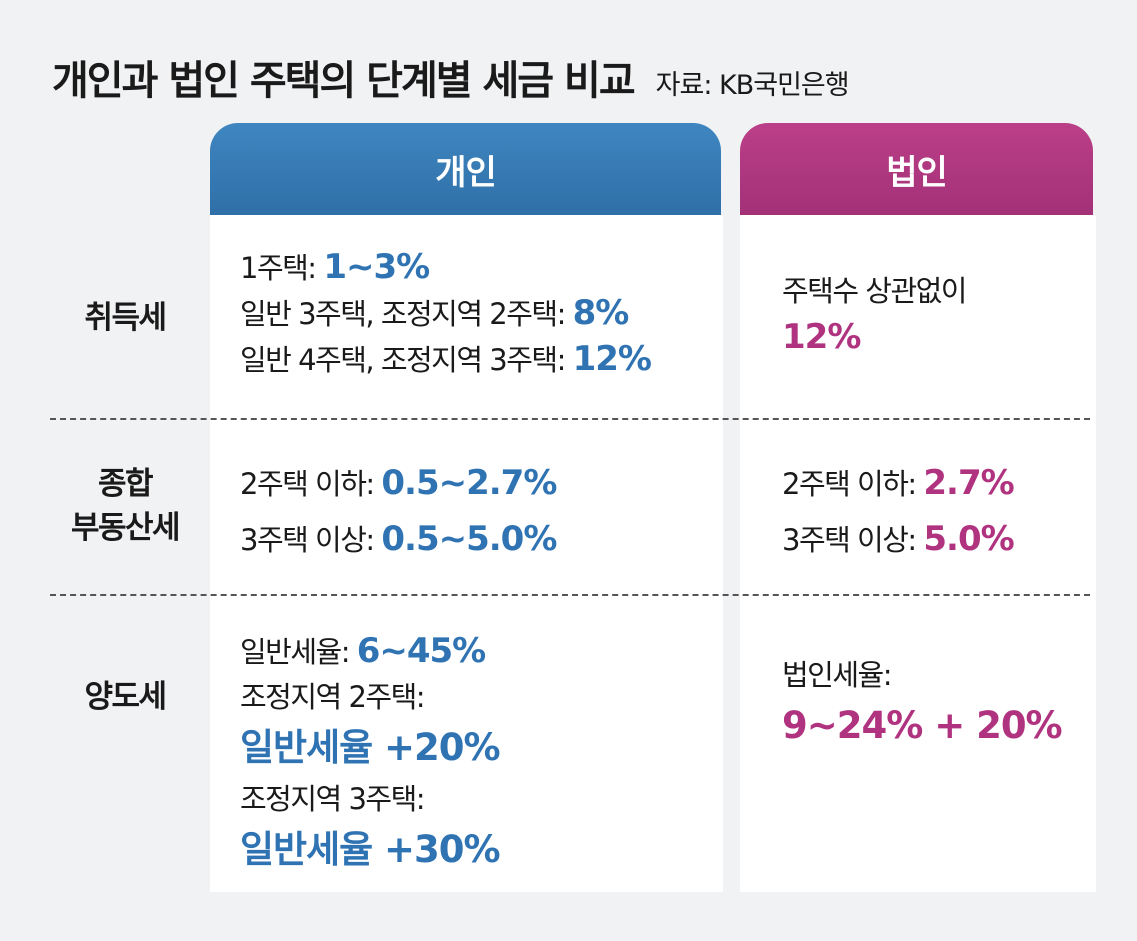 This screenshot has height=941, width=1137. I want to click on rate-value: 9~24% + 20%, so click(922, 725).